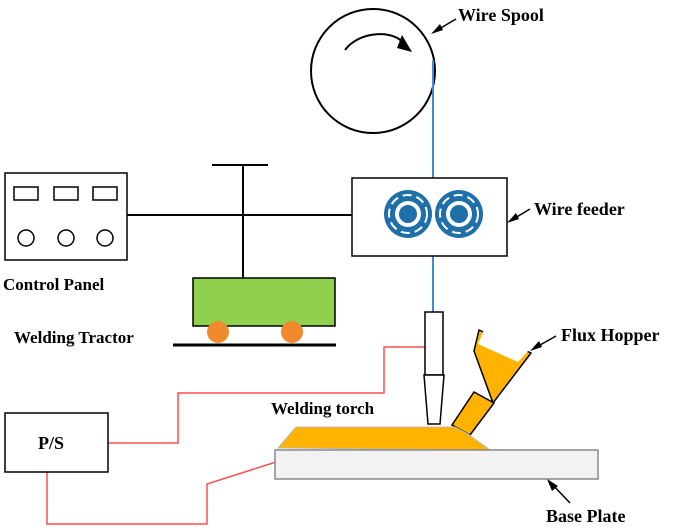 The image size is (685, 529). Describe the element at coordinates (74, 337) in the screenshot. I see `label-welding-tractor: Welding Tractor` at that location.